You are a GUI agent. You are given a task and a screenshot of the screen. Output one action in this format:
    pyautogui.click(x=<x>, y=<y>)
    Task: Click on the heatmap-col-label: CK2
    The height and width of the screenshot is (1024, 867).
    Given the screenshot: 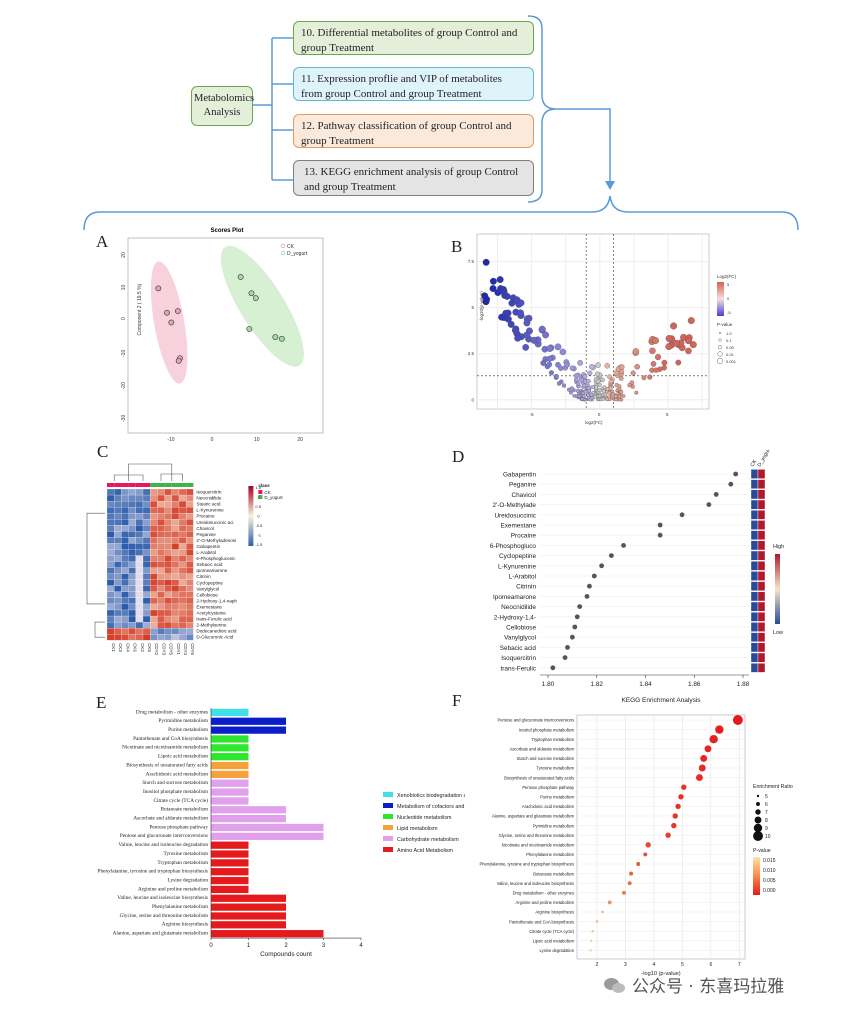 What is the action you would take?
    pyautogui.click(x=142, y=647)
    